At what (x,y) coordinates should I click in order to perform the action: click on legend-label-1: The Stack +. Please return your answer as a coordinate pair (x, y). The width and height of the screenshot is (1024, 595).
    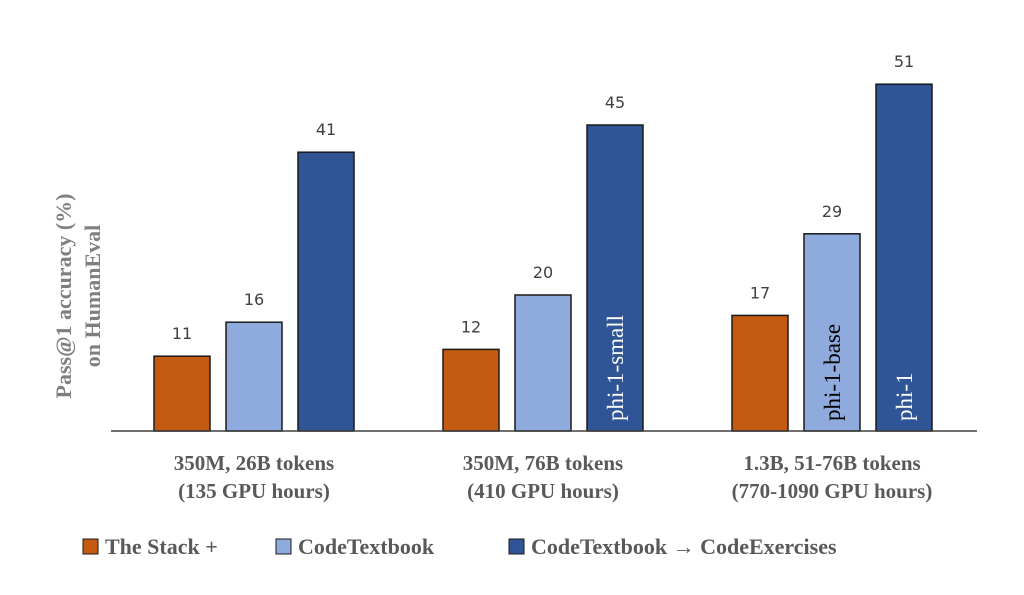
    Looking at the image, I should click on (161, 546).